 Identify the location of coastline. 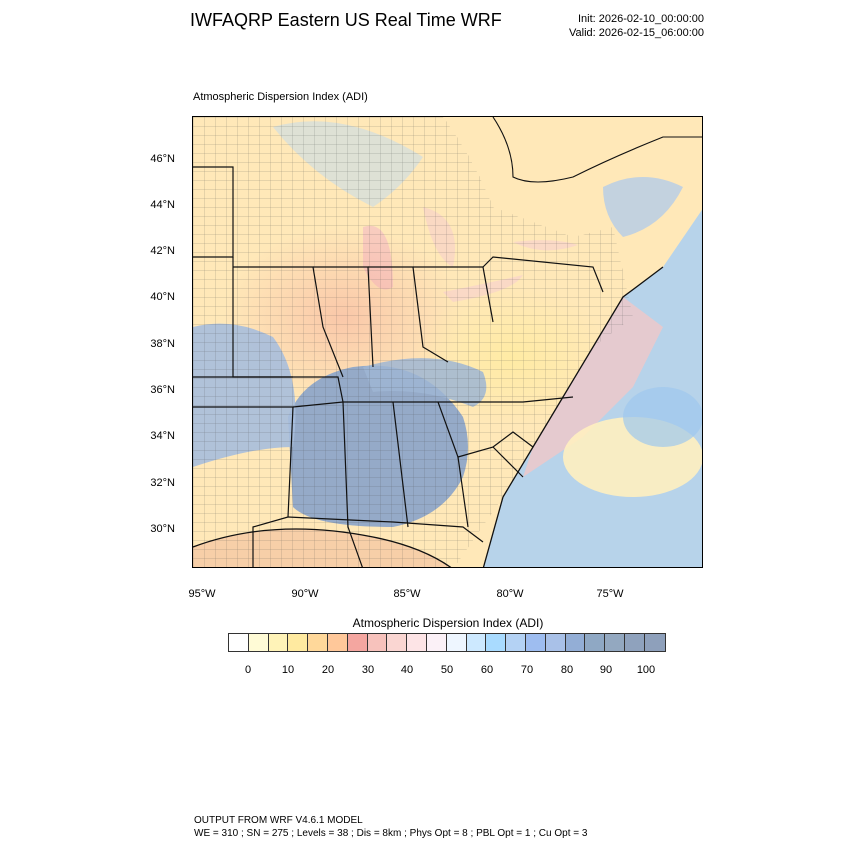
(573, 416).